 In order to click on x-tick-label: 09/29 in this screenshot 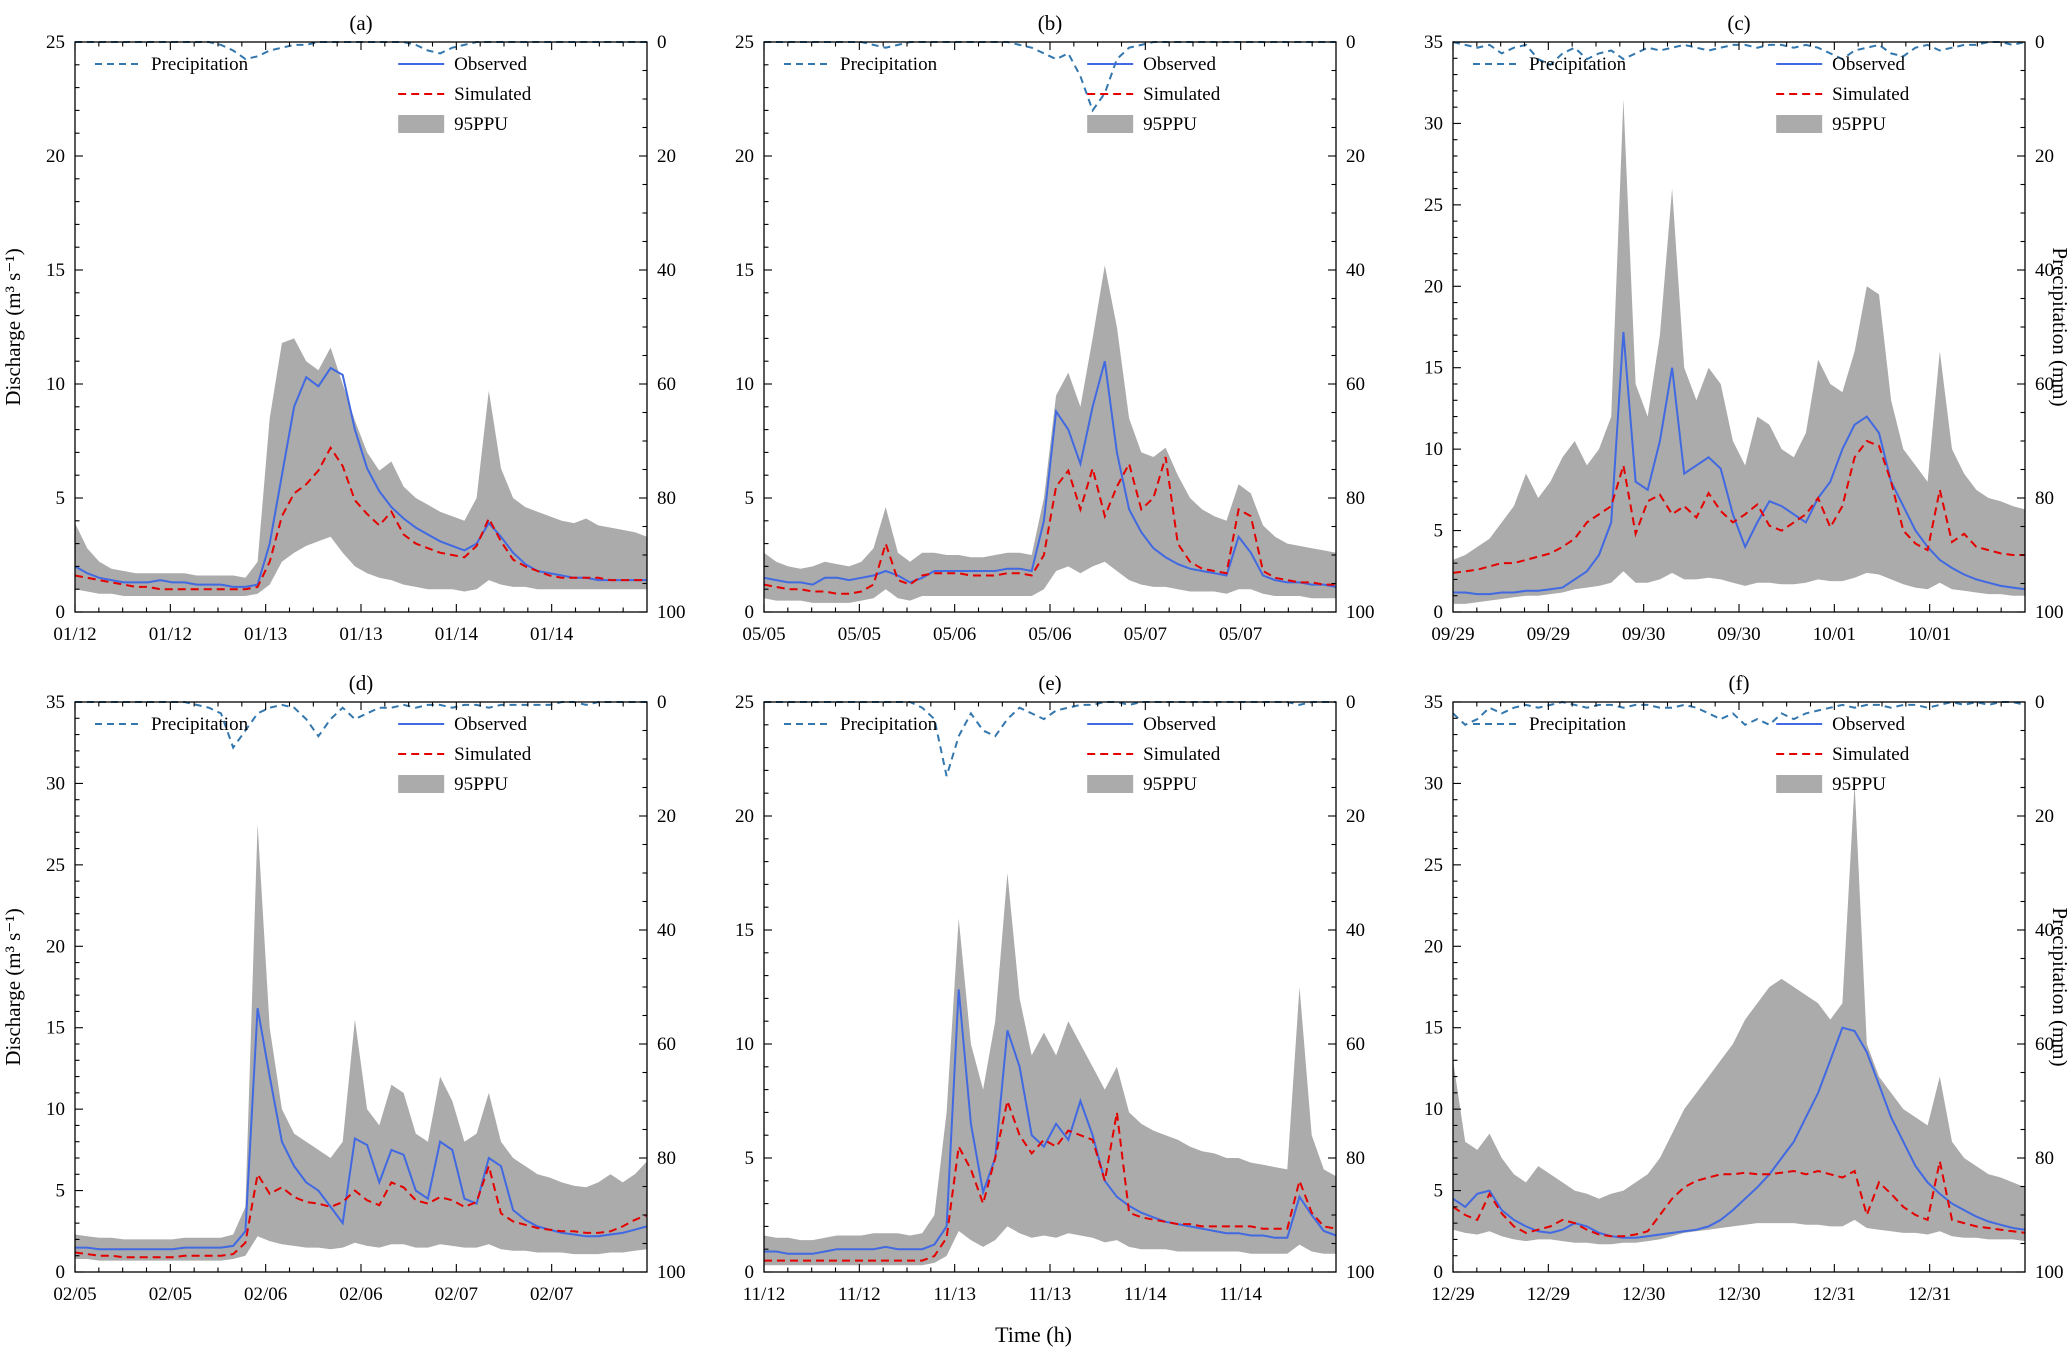, I will do `click(1452, 634)`.